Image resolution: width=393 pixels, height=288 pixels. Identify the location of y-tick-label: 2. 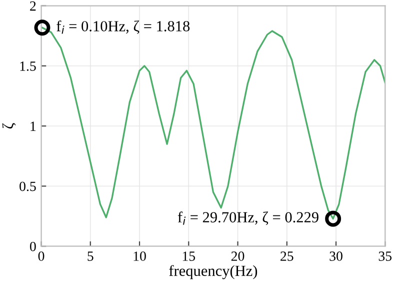
(33, 6).